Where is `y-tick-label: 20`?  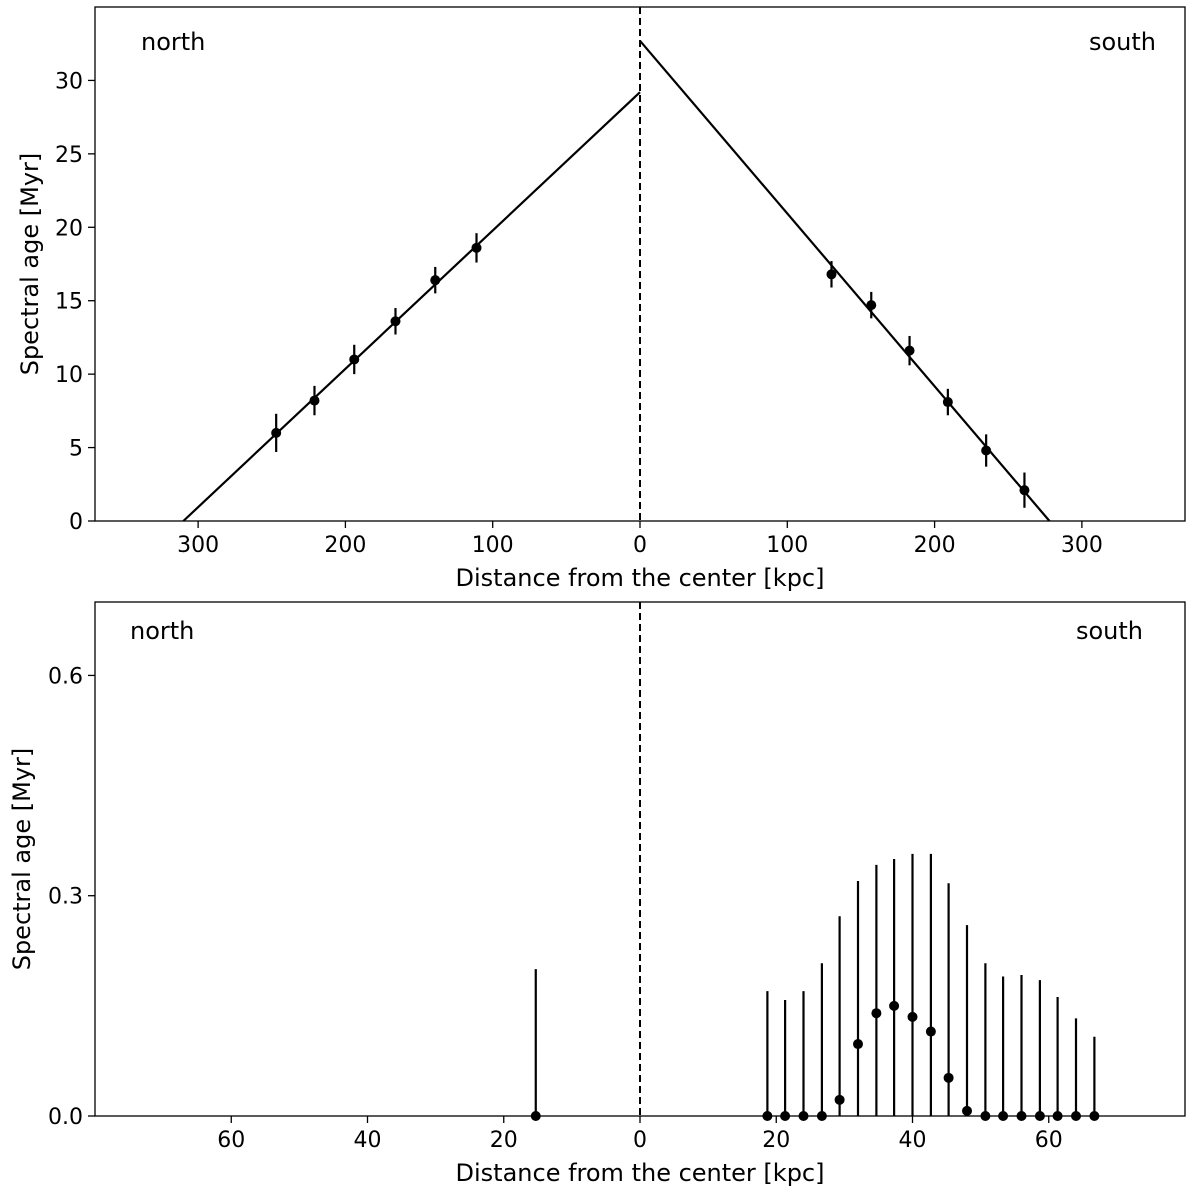
y-tick-label: 20 is located at coordinates (69, 228).